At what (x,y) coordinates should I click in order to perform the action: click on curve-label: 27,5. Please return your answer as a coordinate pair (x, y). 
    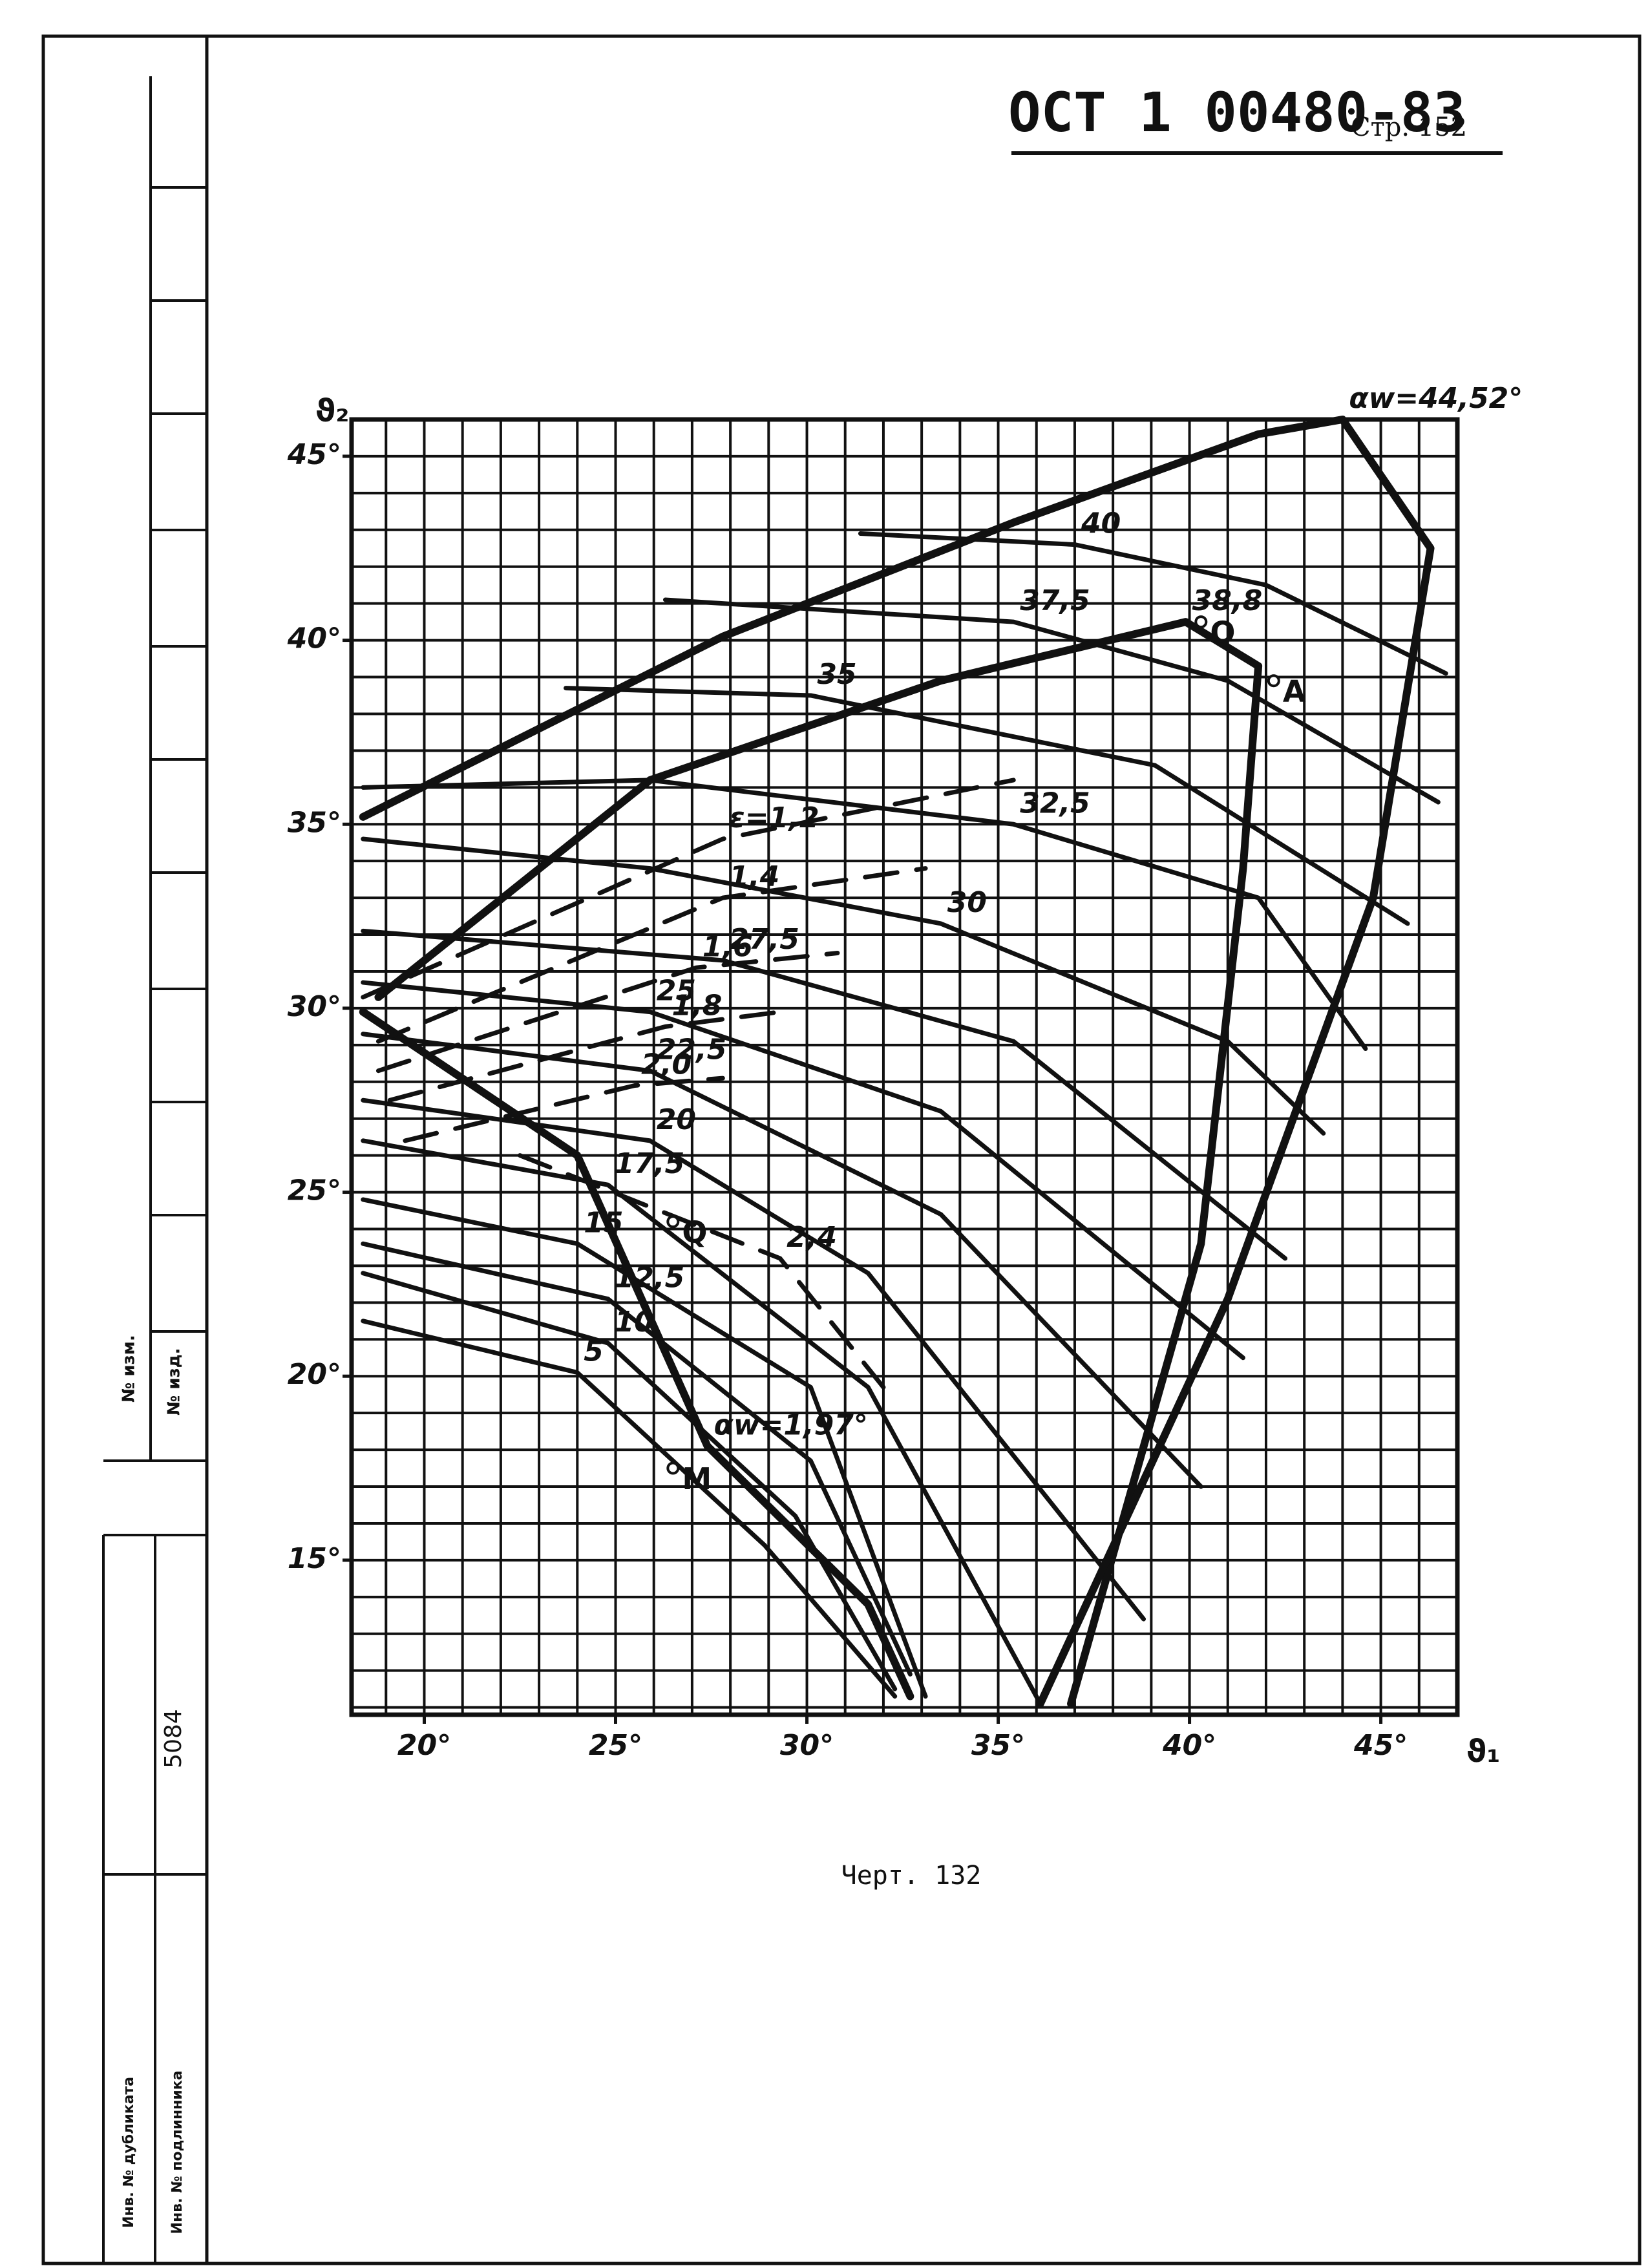
    Looking at the image, I should click on (764, 939).